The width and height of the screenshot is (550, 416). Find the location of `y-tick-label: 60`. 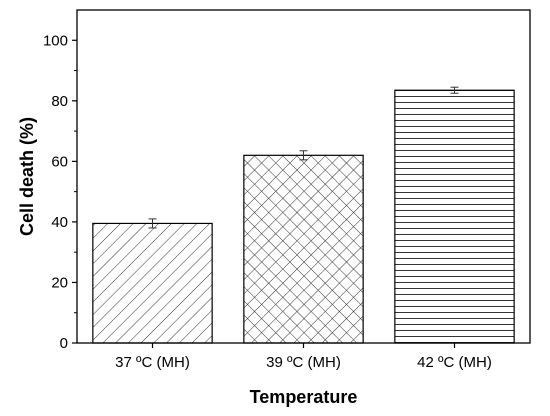

y-tick-label: 60 is located at coordinates (59, 161).